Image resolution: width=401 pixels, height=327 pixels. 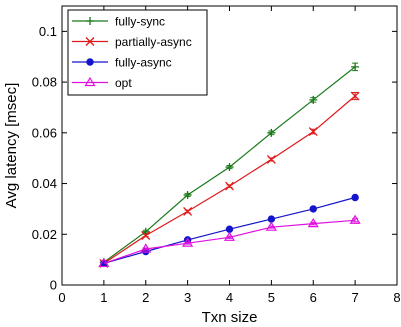 I want to click on x-tick-label: 3, so click(x=187, y=297).